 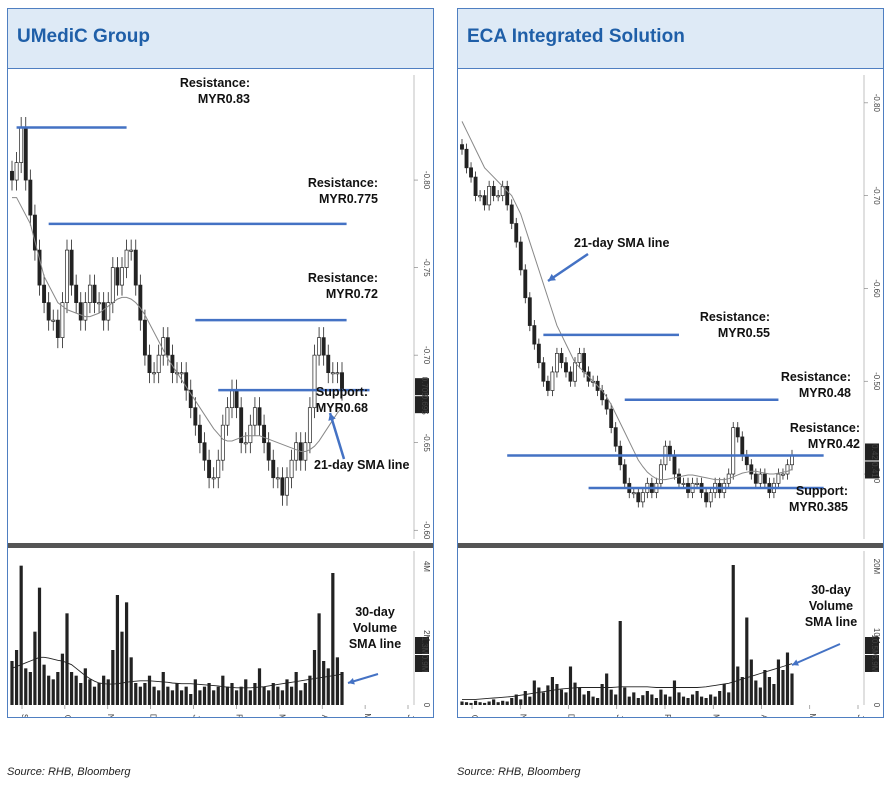 I want to click on last-volume-box, so click(x=422, y=663).